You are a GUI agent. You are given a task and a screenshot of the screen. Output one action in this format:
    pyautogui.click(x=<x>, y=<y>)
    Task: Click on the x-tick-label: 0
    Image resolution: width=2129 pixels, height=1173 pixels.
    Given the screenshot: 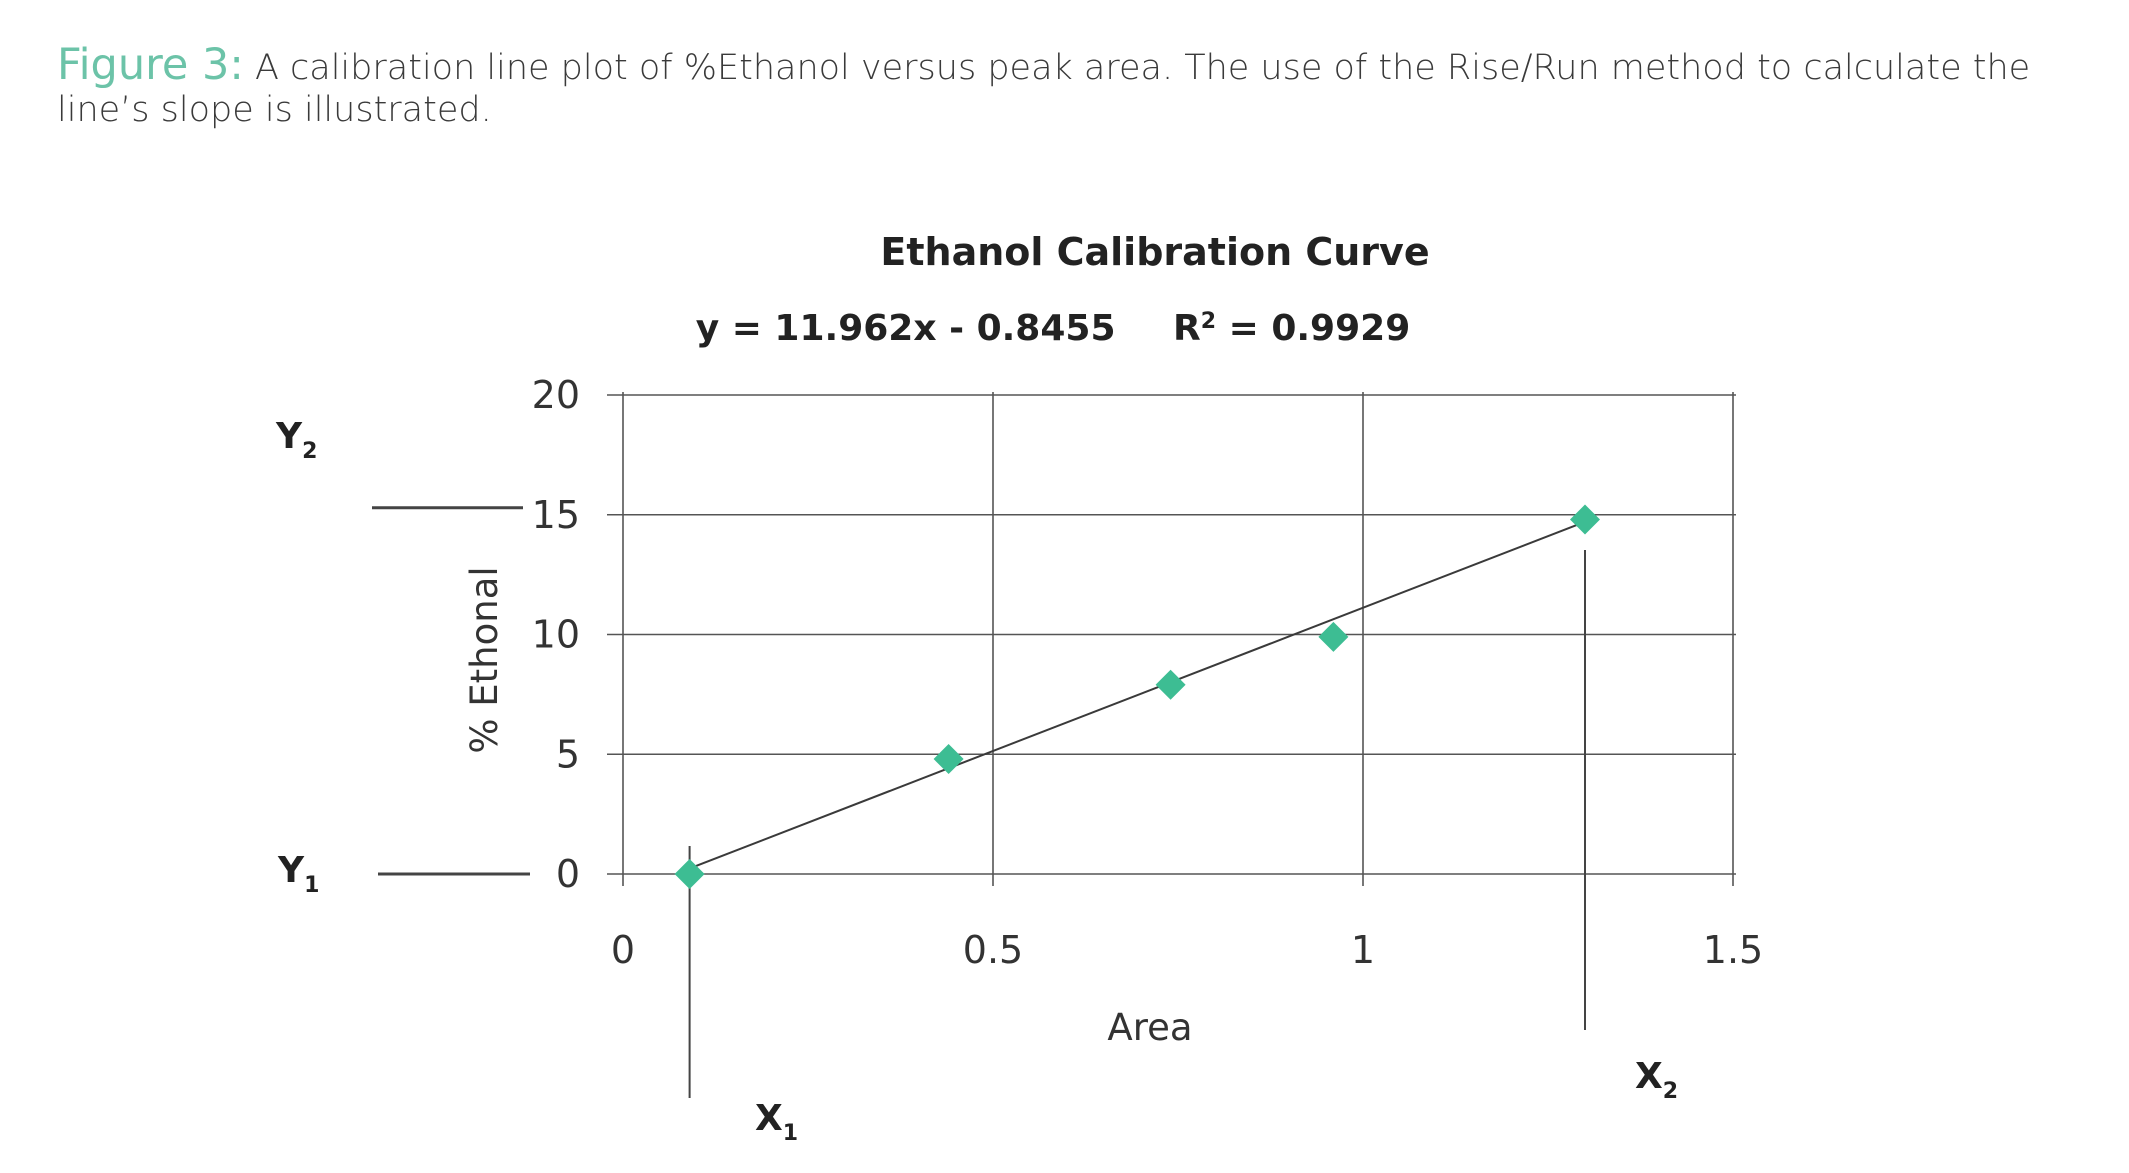 What is the action you would take?
    pyautogui.click(x=623, y=950)
    